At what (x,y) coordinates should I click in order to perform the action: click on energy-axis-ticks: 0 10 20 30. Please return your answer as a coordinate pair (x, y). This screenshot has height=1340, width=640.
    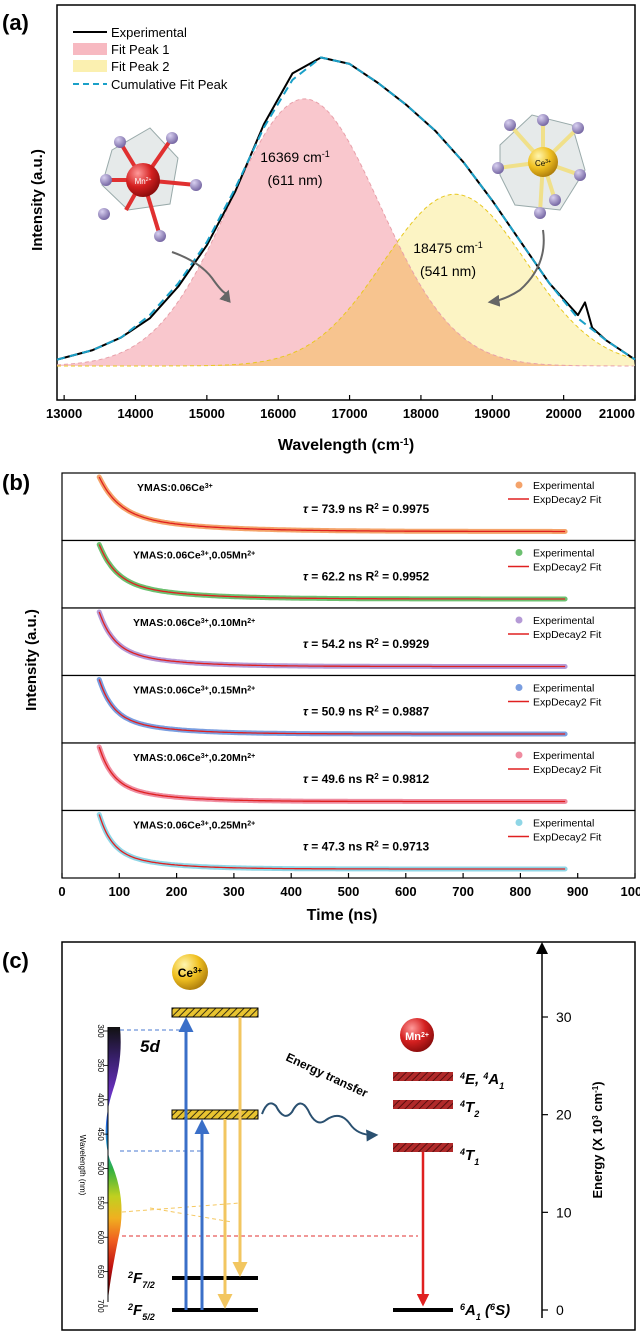
    Looking at the image, I should click on (557, 1163).